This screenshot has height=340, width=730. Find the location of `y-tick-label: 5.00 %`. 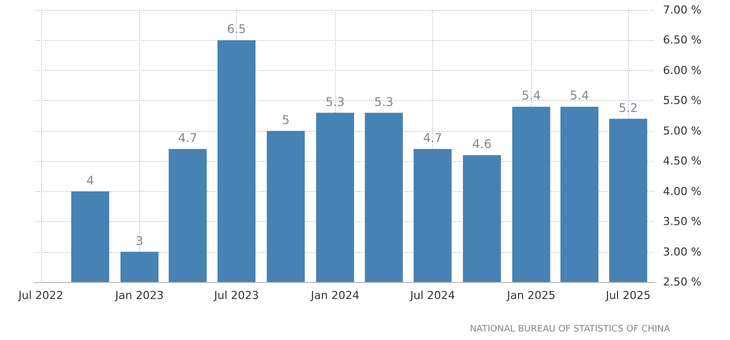

y-tick-label: 5.00 % is located at coordinates (682, 131).